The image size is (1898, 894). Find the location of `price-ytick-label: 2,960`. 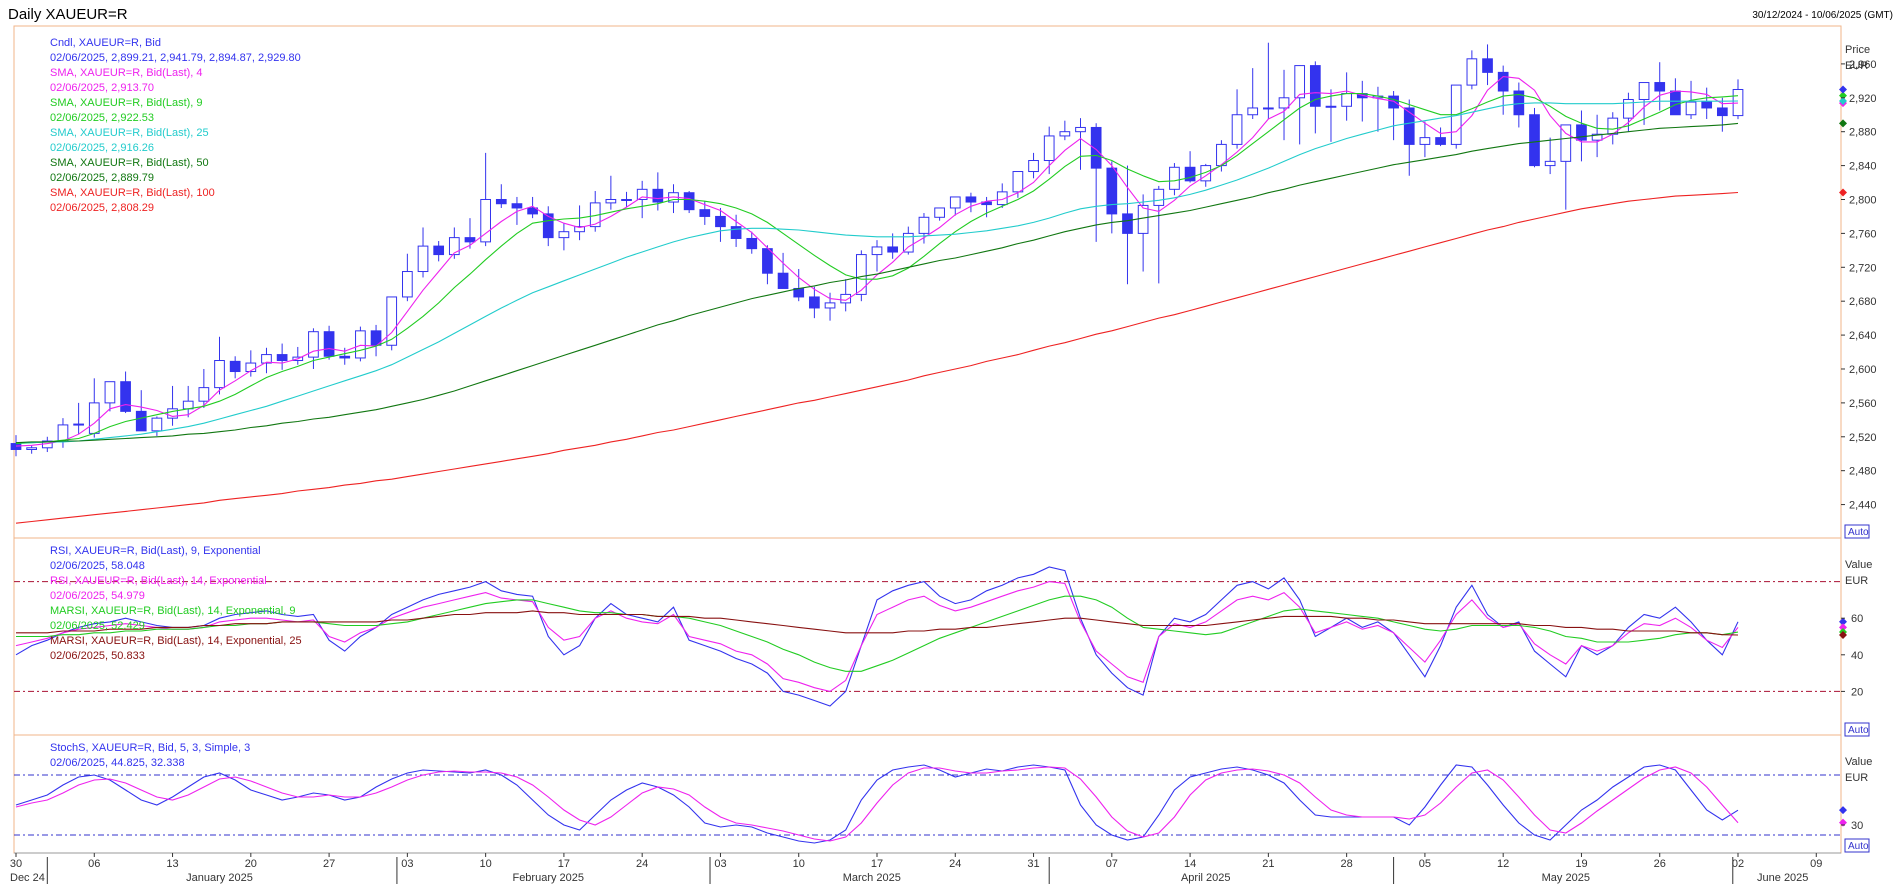

price-ytick-label: 2,960 is located at coordinates (1863, 65).